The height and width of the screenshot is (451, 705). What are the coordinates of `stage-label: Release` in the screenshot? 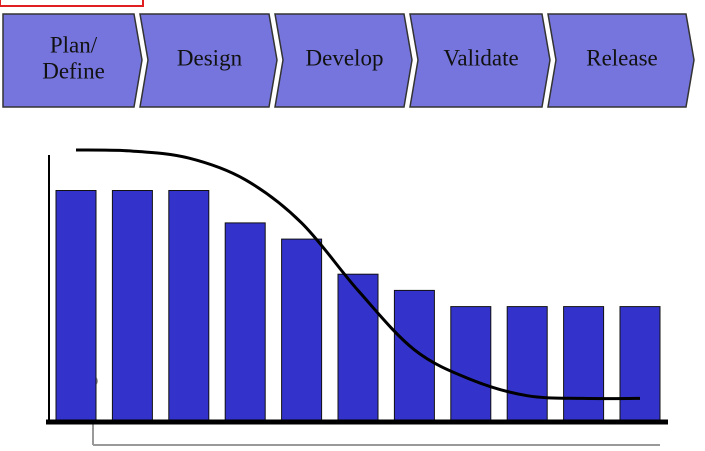 It's located at (622, 57).